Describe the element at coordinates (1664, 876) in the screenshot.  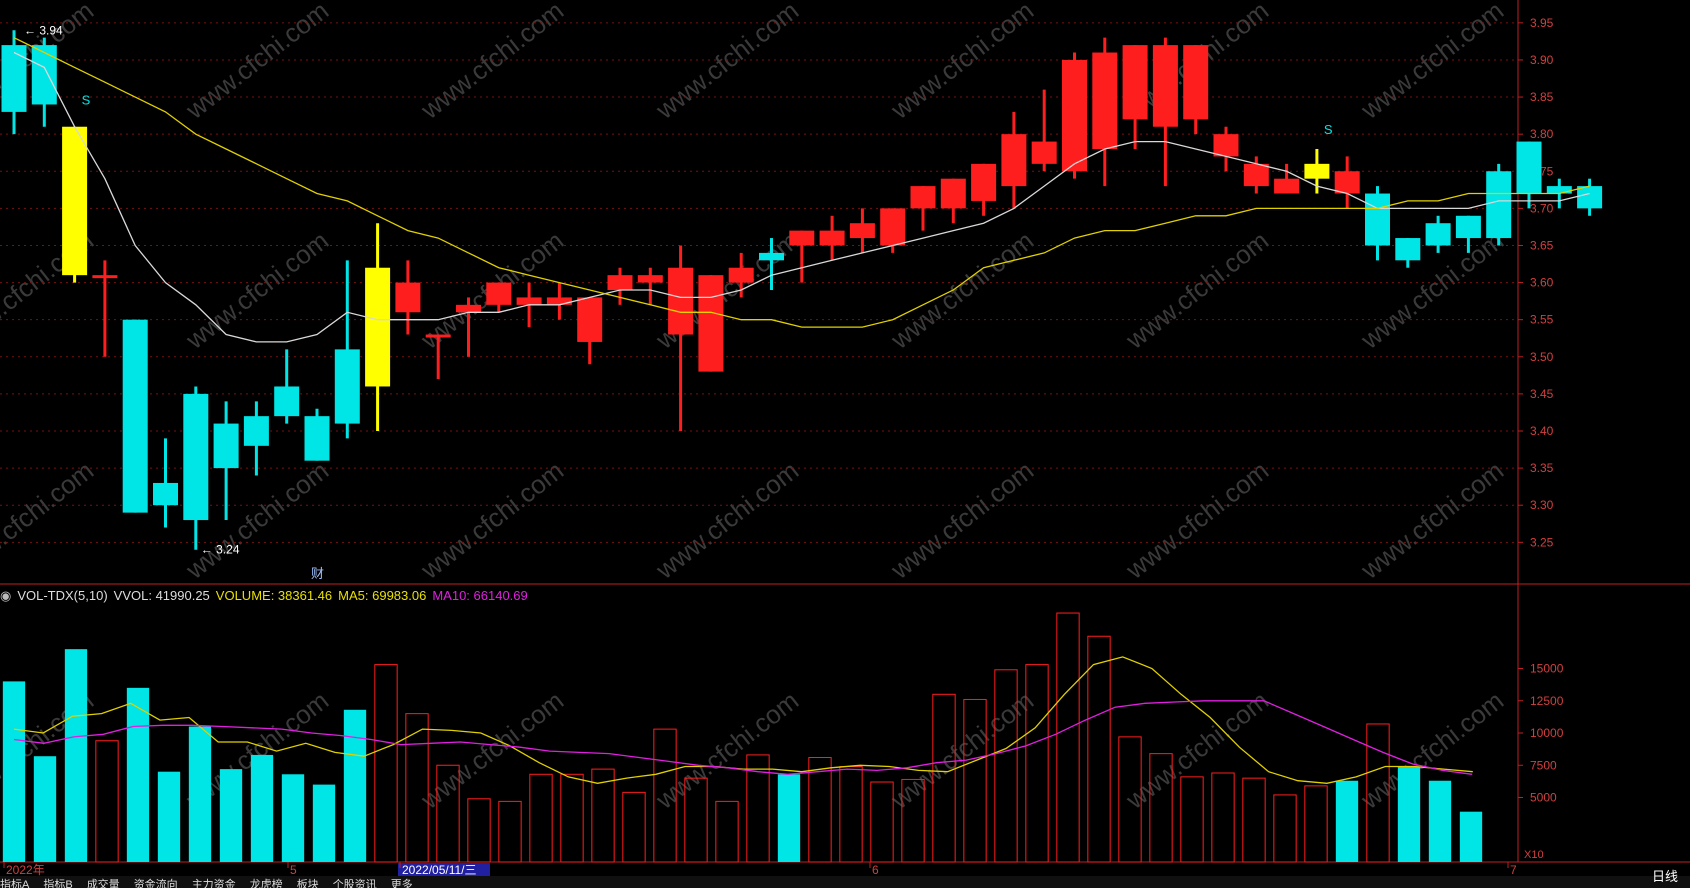
I see `period-label: 日线` at that location.